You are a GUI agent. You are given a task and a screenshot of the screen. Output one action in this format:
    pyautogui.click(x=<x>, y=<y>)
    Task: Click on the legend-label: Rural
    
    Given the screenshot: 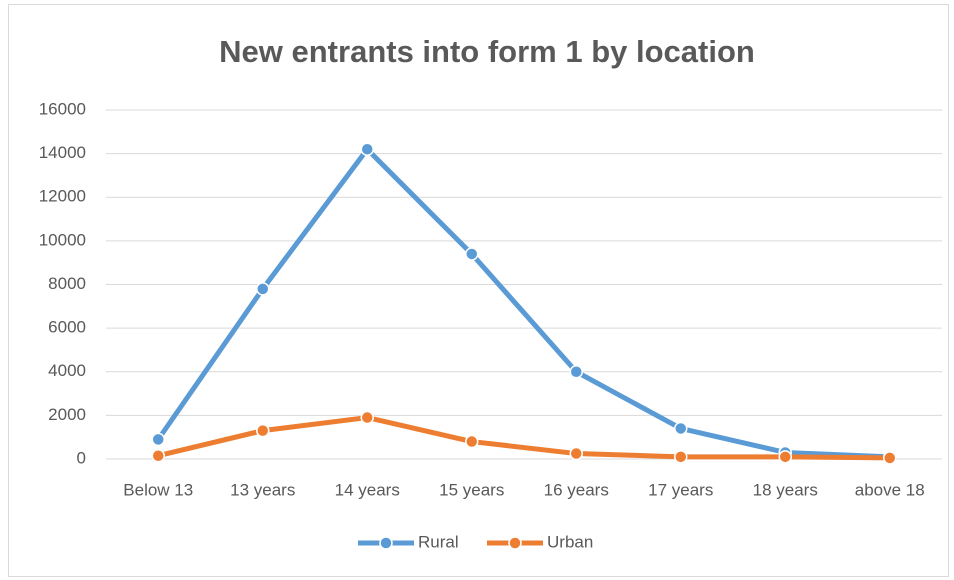 What is the action you would take?
    pyautogui.click(x=438, y=541)
    